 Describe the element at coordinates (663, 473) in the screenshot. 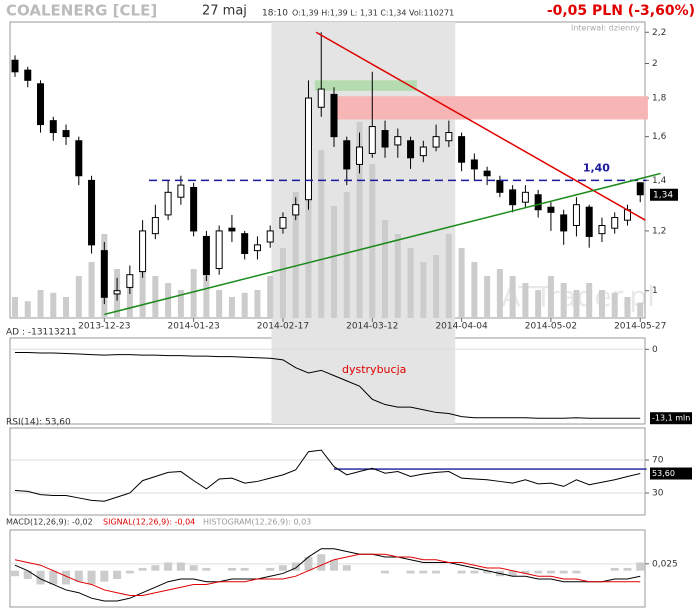

I see `last-label: 53,60` at that location.